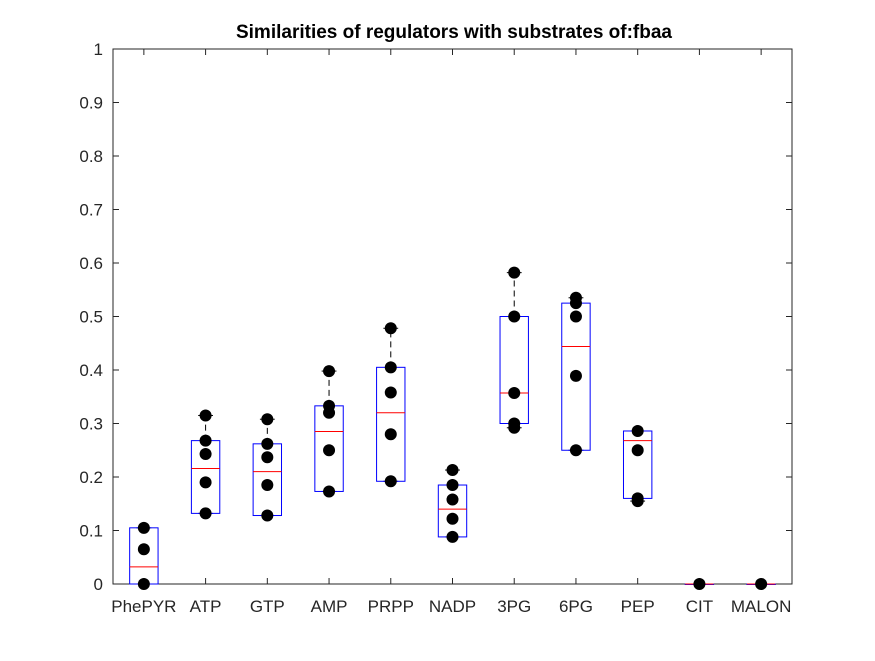 Image resolution: width=875 pixels, height=661 pixels. I want to click on y-tick-label: 0.6, so click(91, 263).